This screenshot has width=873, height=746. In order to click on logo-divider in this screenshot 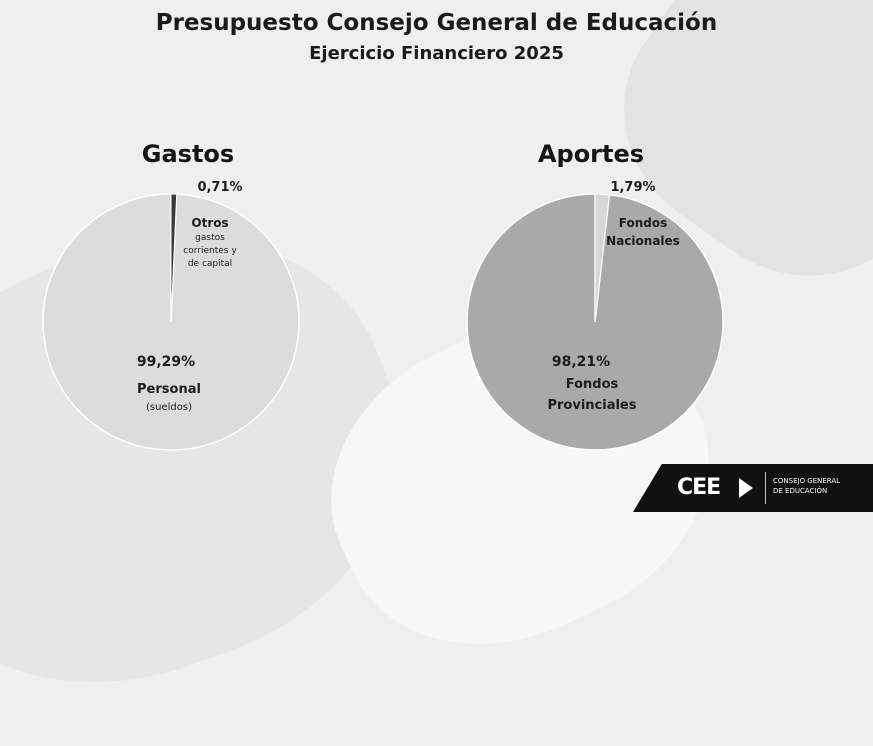, I will do `click(765, 488)`.